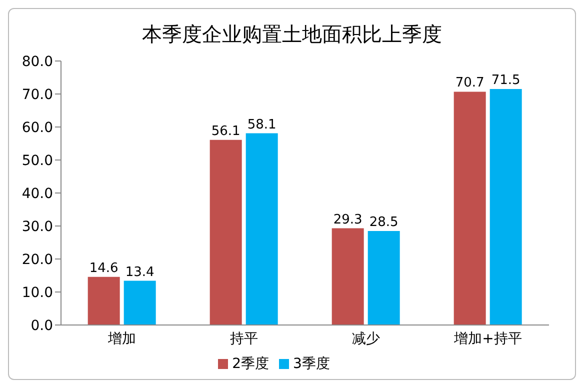 The height and width of the screenshot is (388, 584). I want to click on y-tick-label: 20.0, so click(37, 260).